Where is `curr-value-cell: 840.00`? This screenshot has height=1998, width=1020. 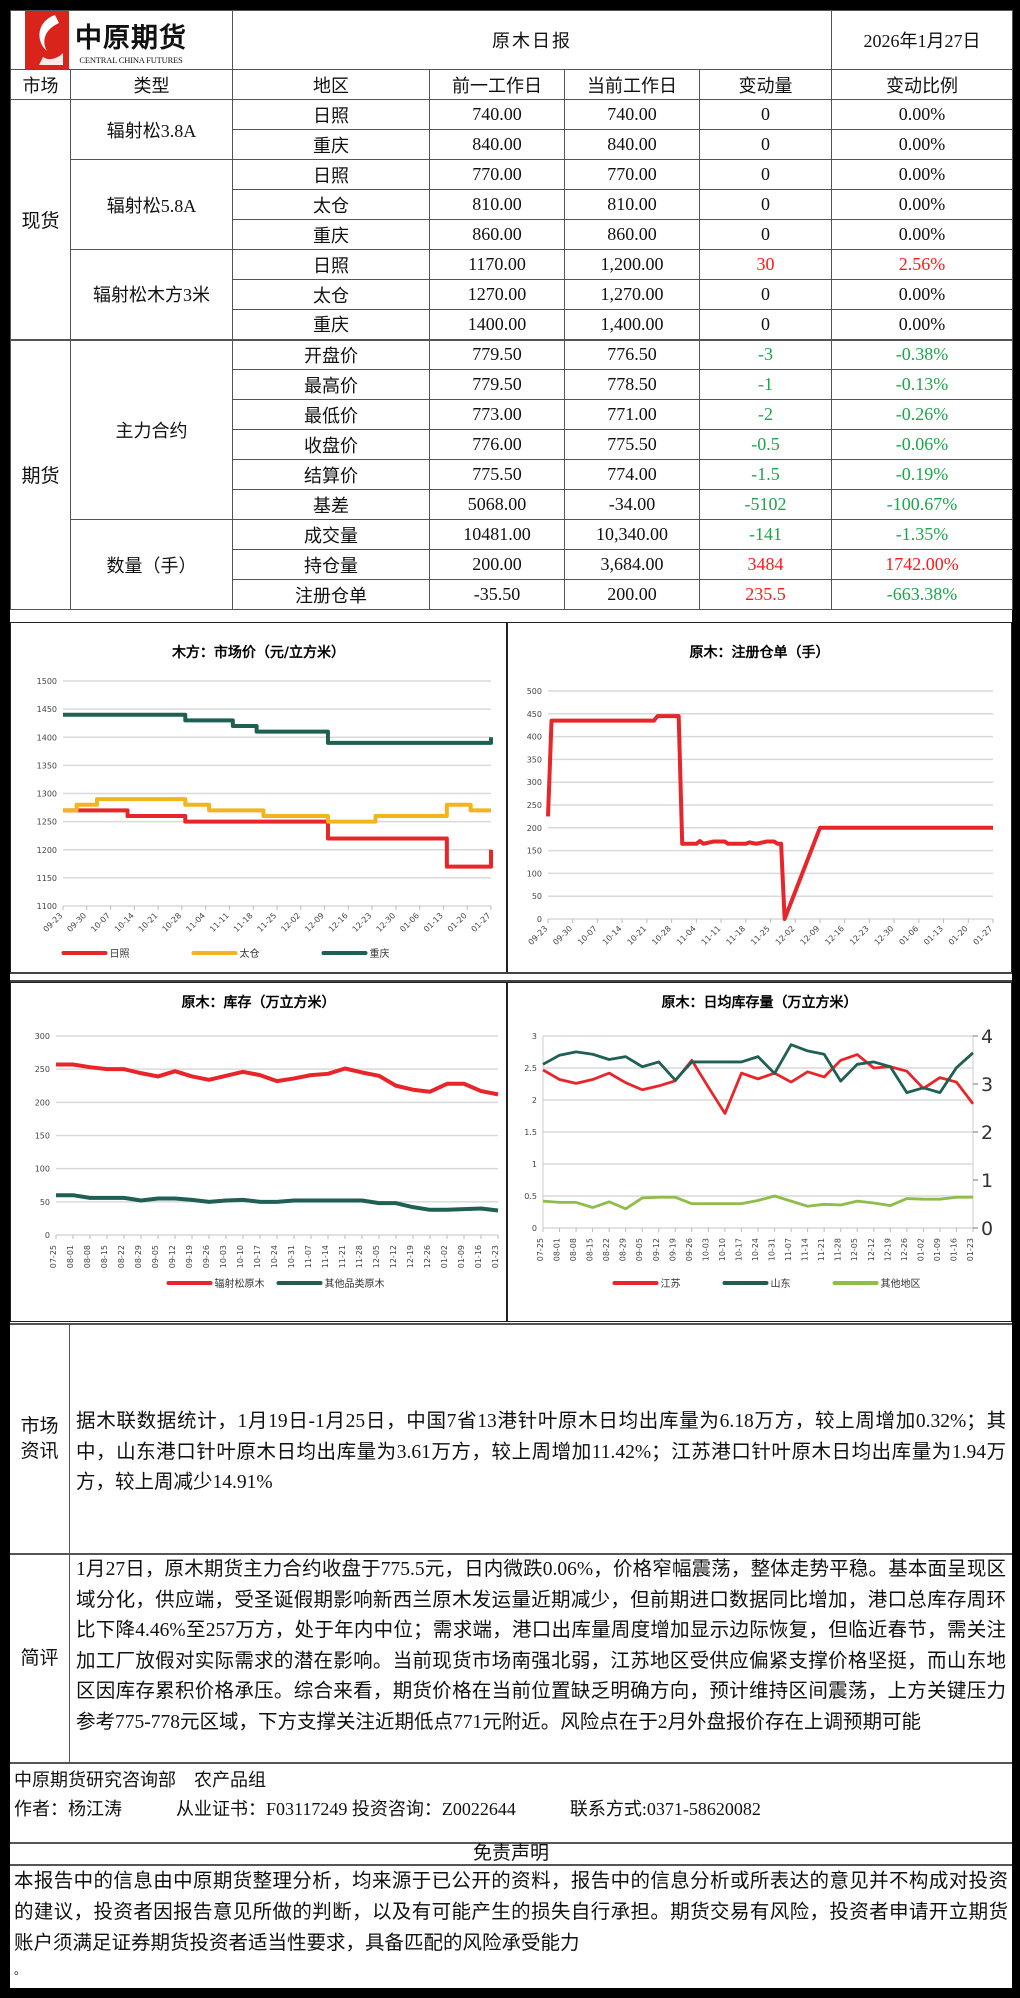
curr-value-cell: 840.00 is located at coordinates (632, 144).